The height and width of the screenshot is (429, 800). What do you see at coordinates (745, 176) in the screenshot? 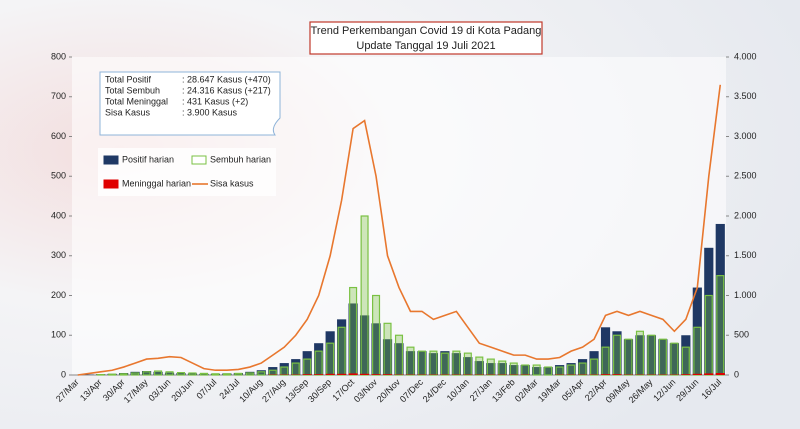
I see `y2-tick-label: 2.500` at bounding box center [745, 176].